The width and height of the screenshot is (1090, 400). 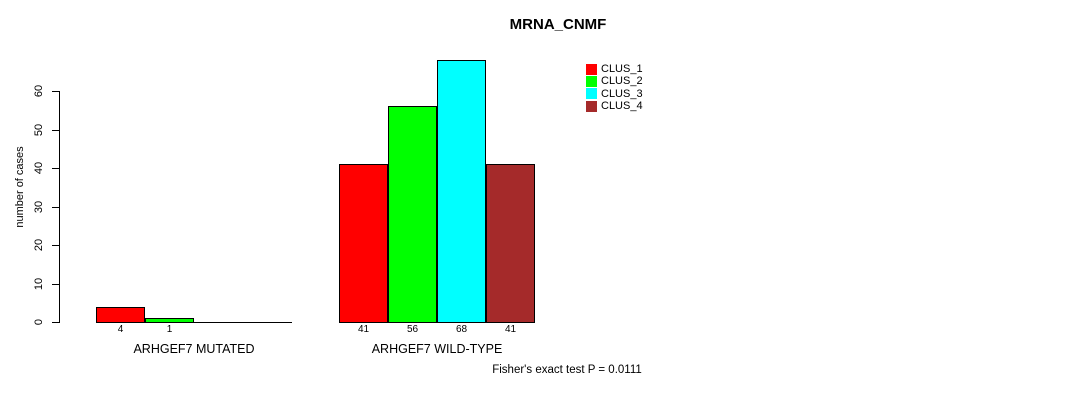 I want to click on y-tick-label: 0, so click(x=39, y=322).